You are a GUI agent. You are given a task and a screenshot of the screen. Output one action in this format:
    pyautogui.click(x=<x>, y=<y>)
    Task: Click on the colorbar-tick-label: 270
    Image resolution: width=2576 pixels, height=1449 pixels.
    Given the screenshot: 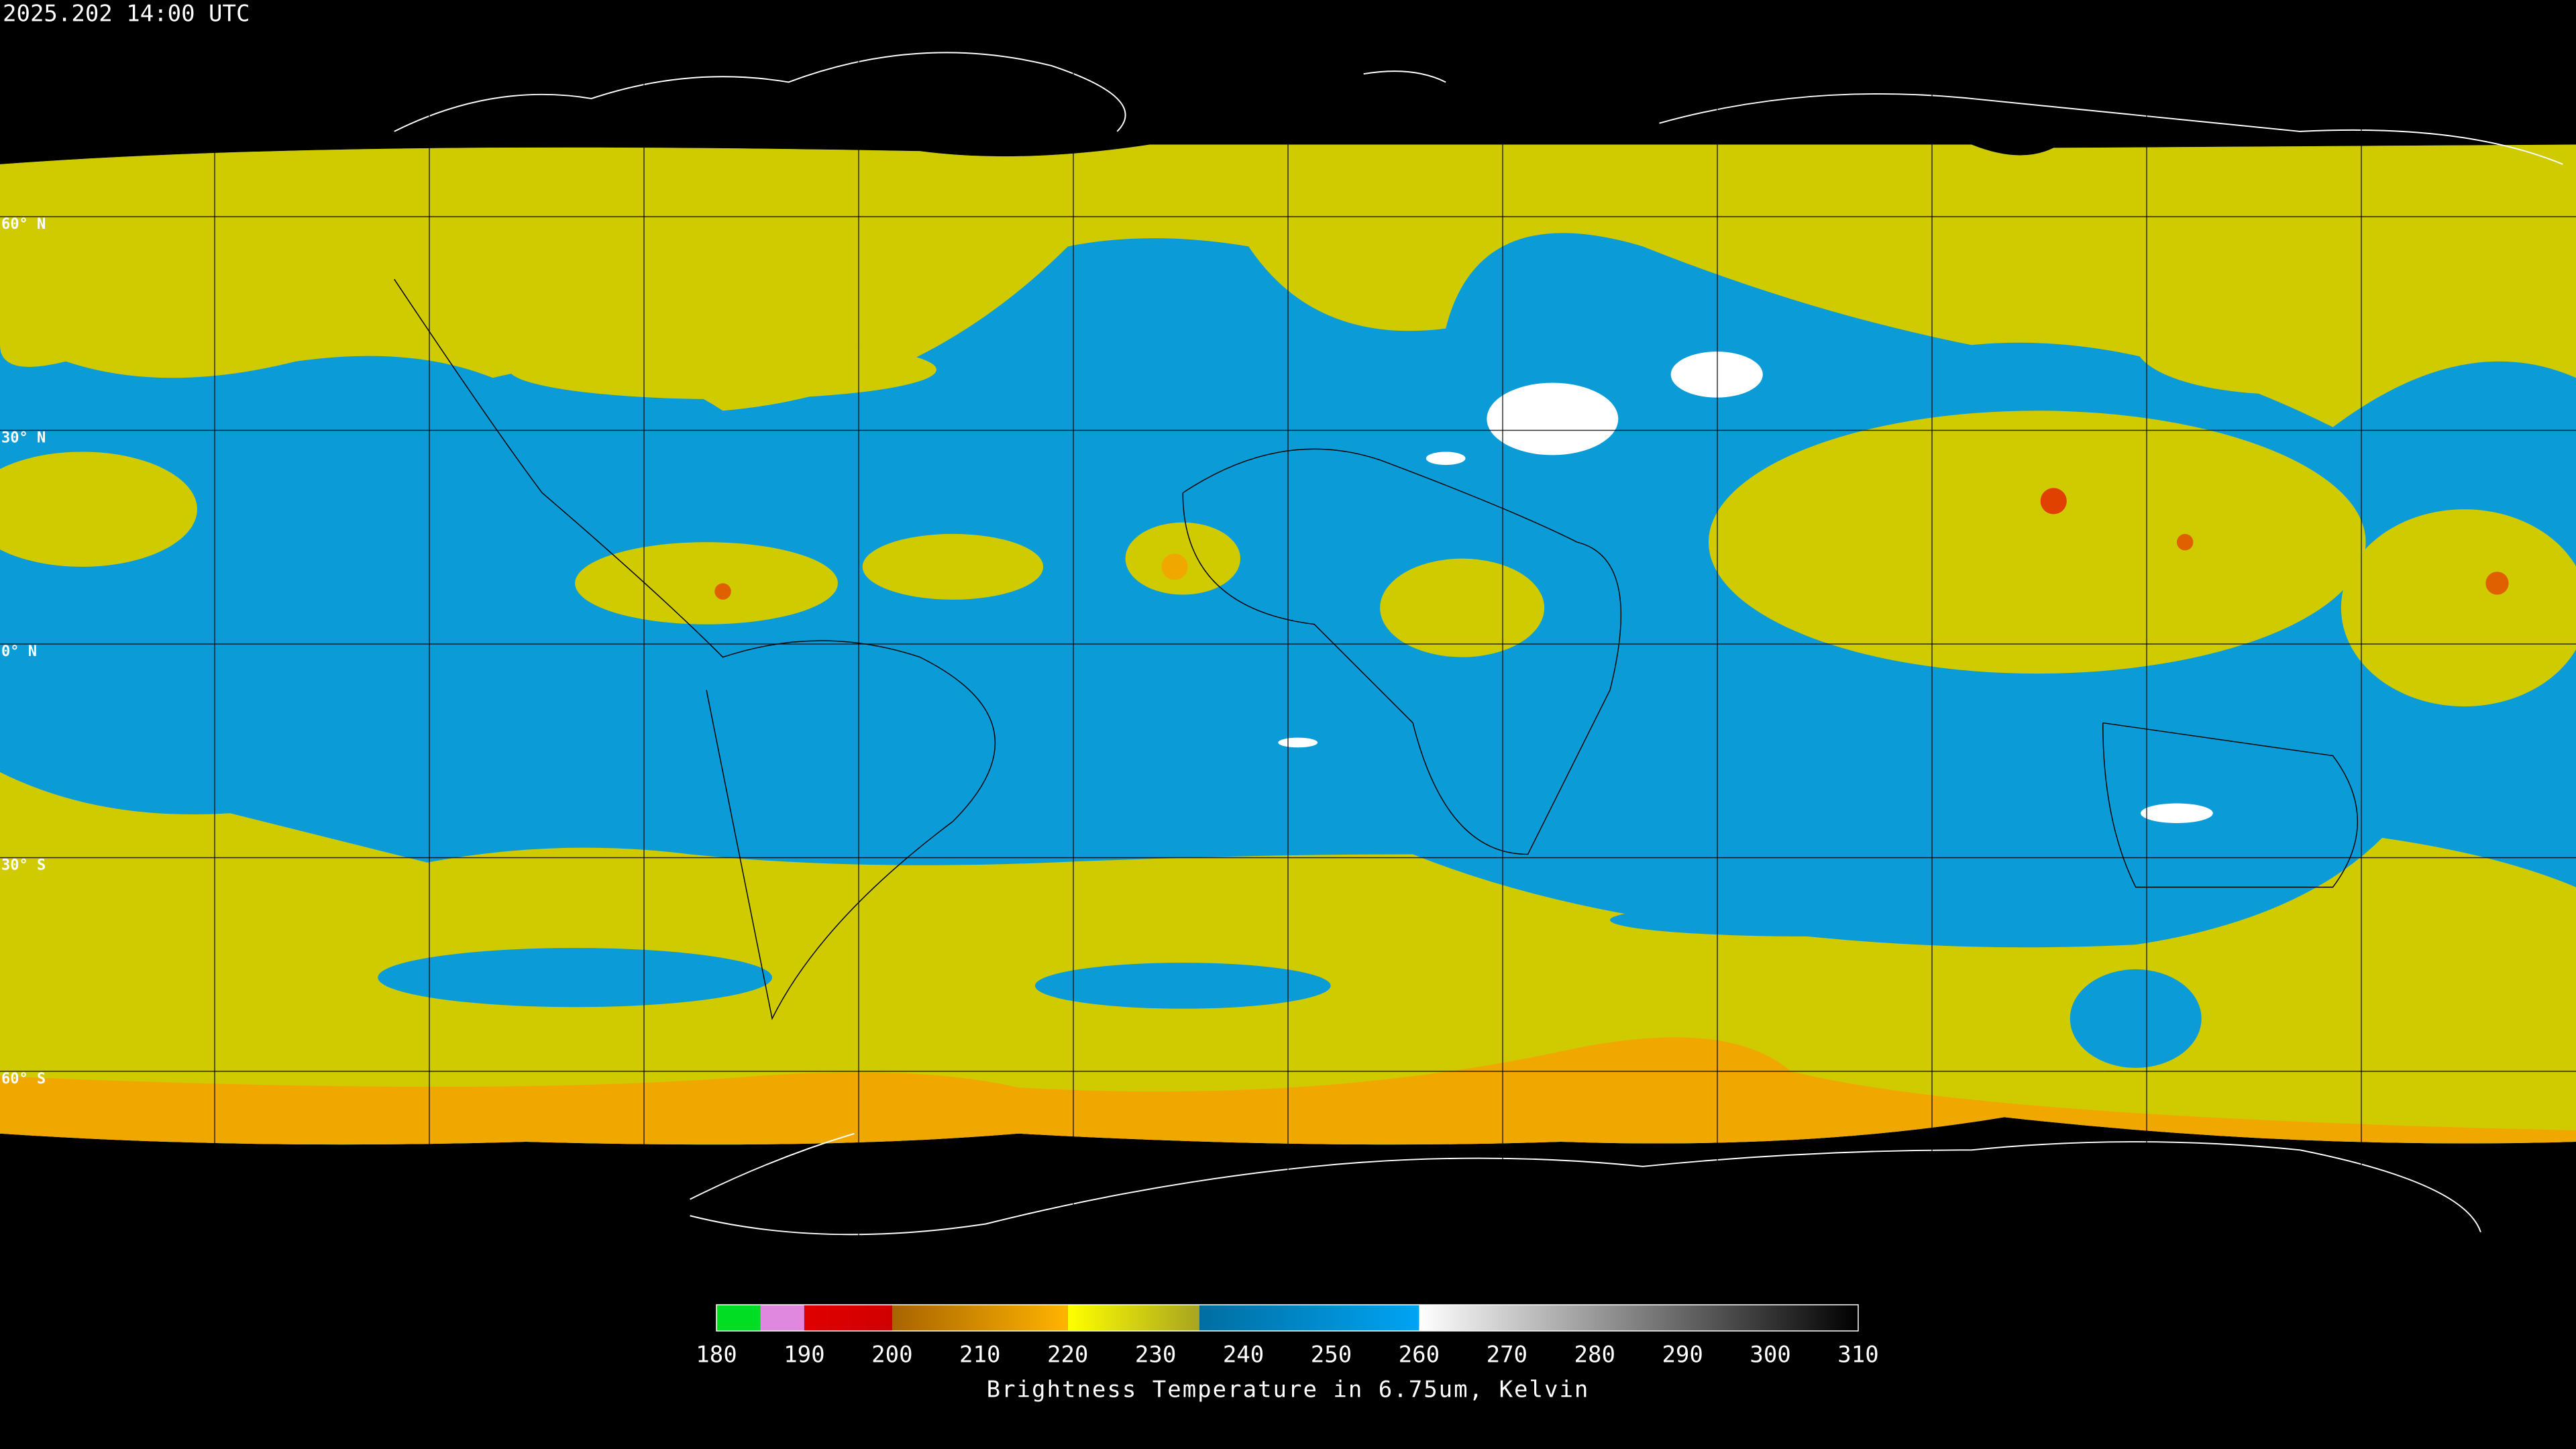 What is the action you would take?
    pyautogui.click(x=1507, y=1355)
    